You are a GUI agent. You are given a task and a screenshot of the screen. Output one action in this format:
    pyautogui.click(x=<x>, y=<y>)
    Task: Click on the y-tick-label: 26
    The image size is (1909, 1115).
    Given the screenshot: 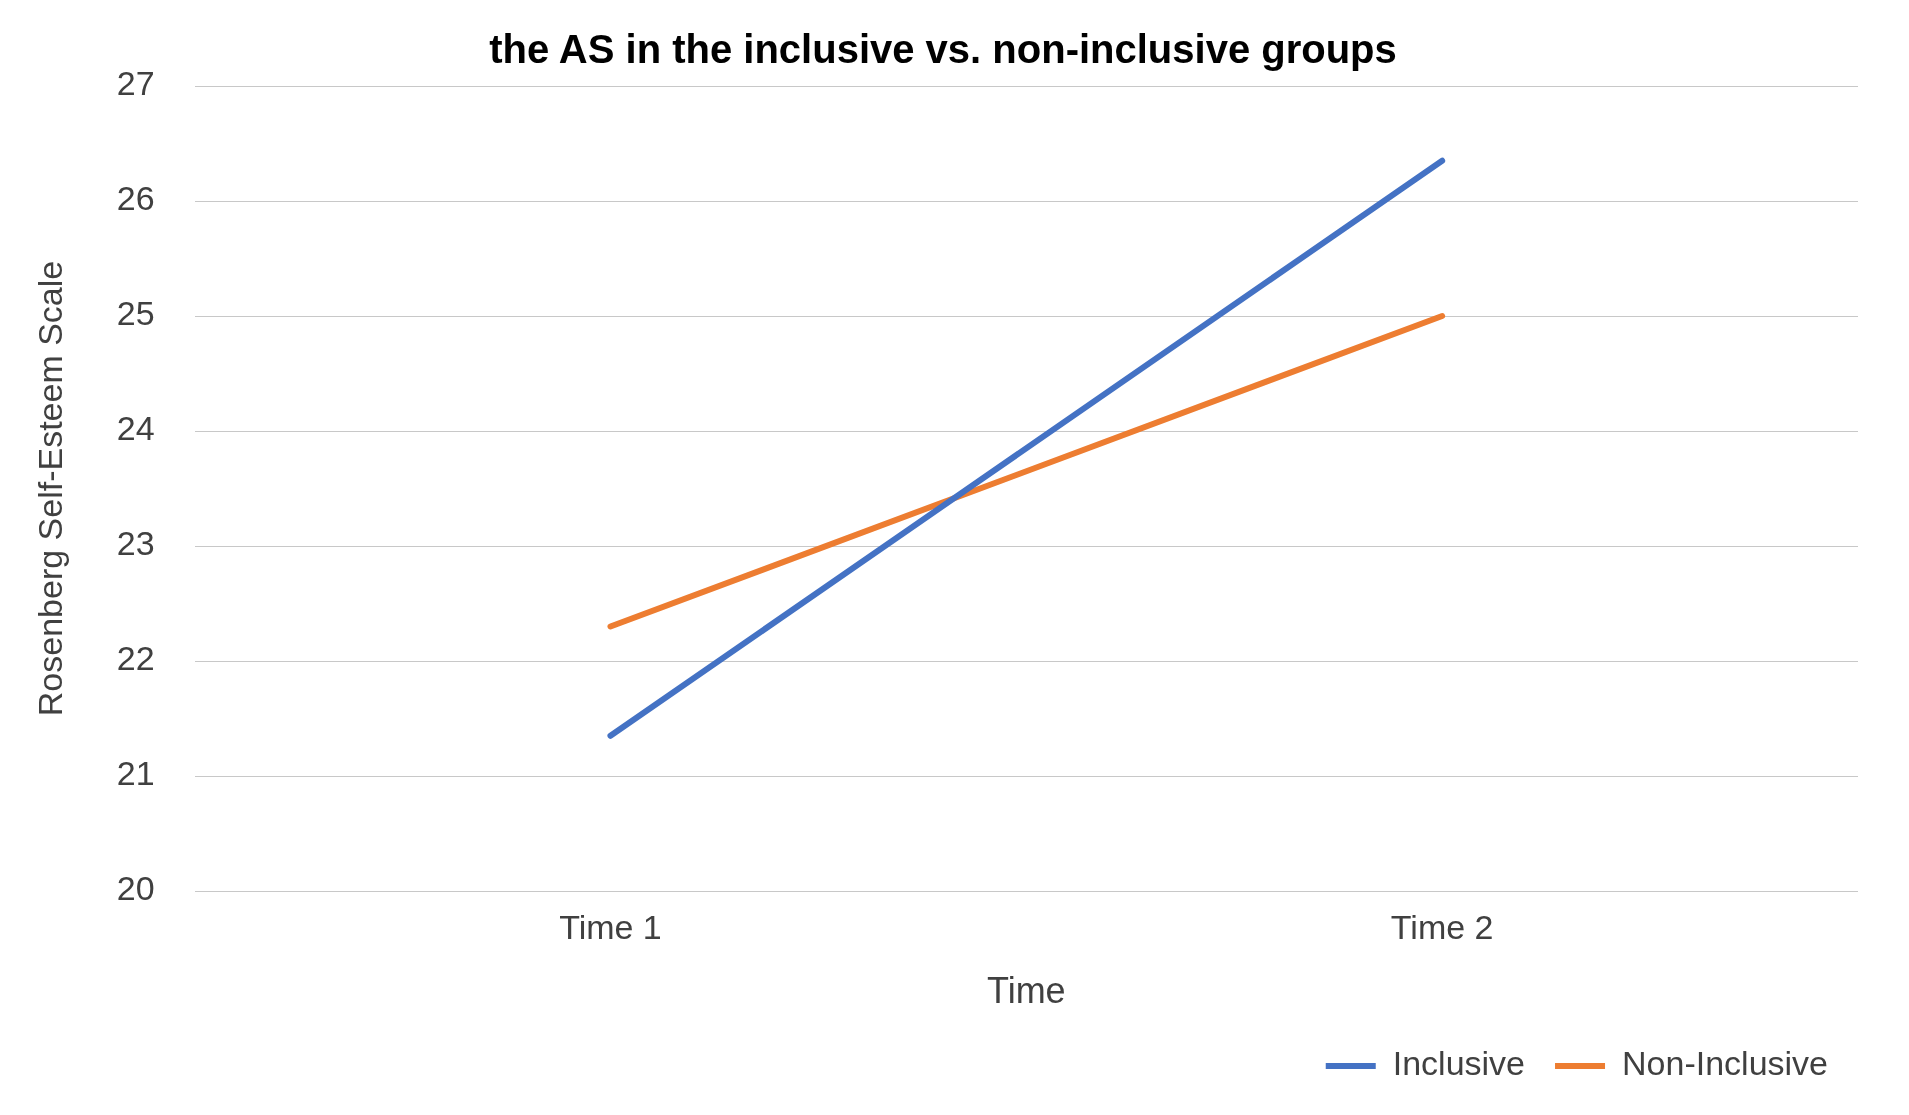 What is the action you would take?
    pyautogui.click(x=135, y=198)
    